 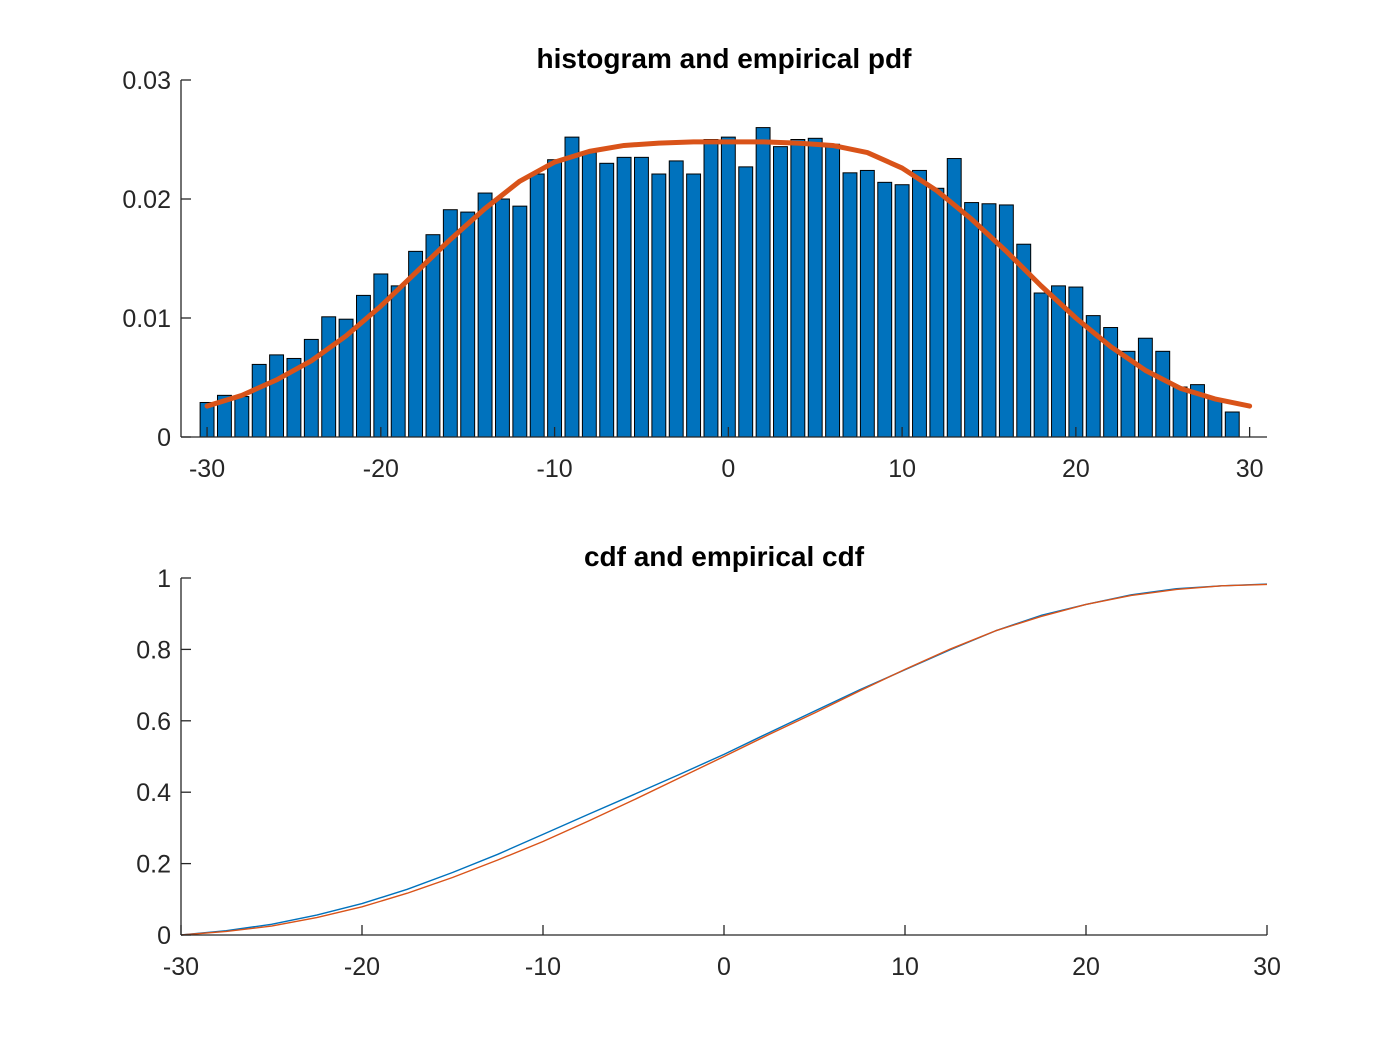 I want to click on chart-title-cdf: cdf and empirical cdf, so click(x=724, y=556).